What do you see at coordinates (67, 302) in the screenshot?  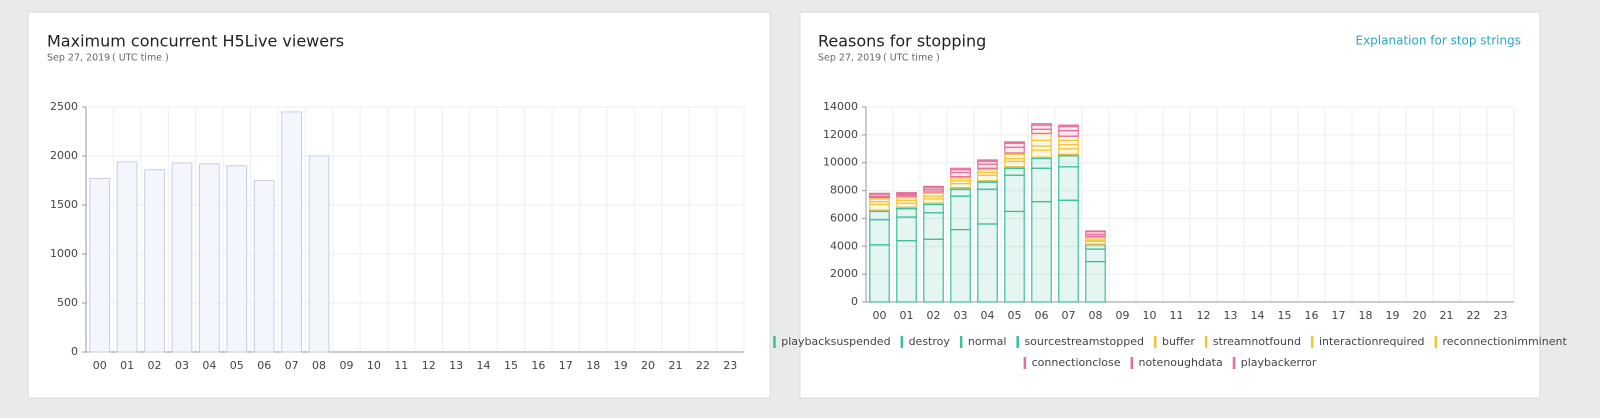 I see `y-tick-label: 500` at bounding box center [67, 302].